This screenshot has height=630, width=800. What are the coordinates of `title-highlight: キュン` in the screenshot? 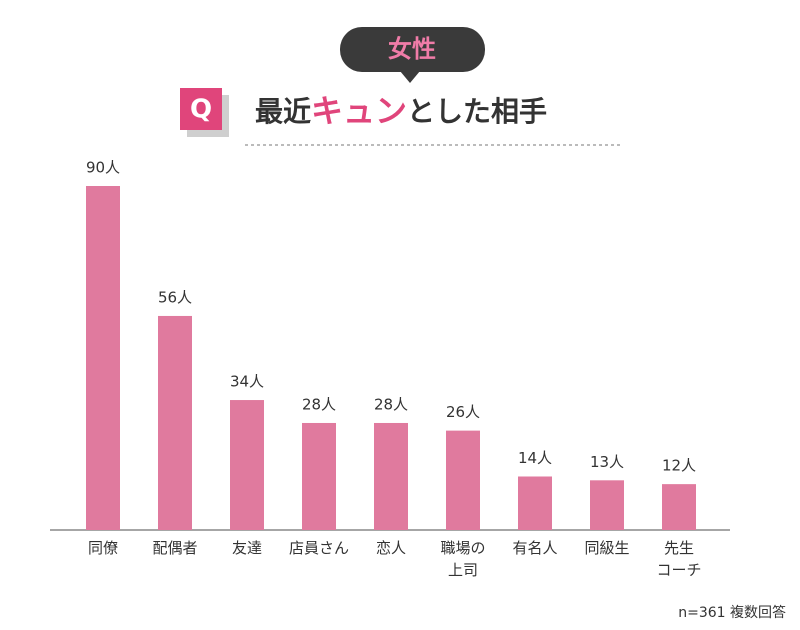 It's located at (359, 111).